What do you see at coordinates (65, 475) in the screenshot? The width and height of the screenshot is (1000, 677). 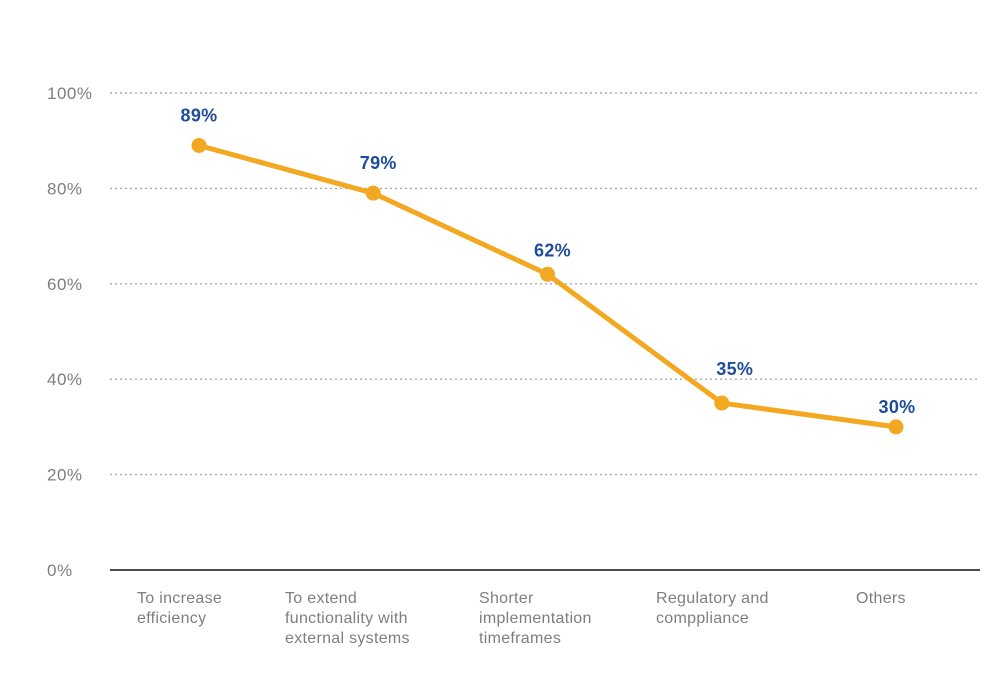 I see `y-axis-tick-label: 20%` at bounding box center [65, 475].